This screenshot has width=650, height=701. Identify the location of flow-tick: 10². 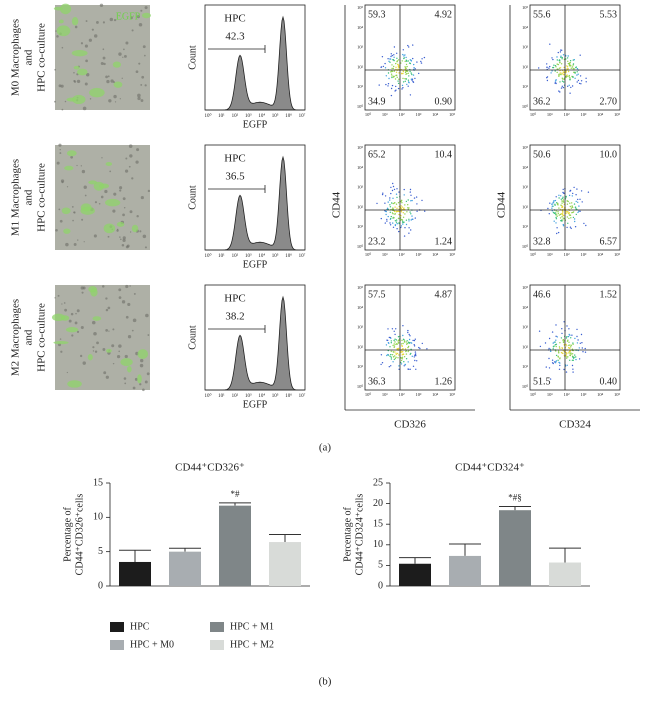
(567, 254).